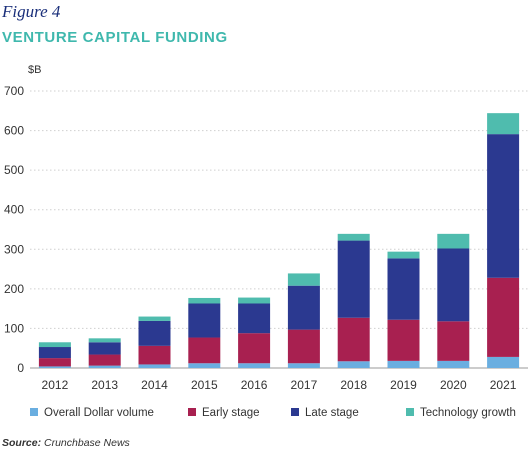  Describe the element at coordinates (104, 385) in the screenshot. I see `x-tick-label: 2013` at that location.